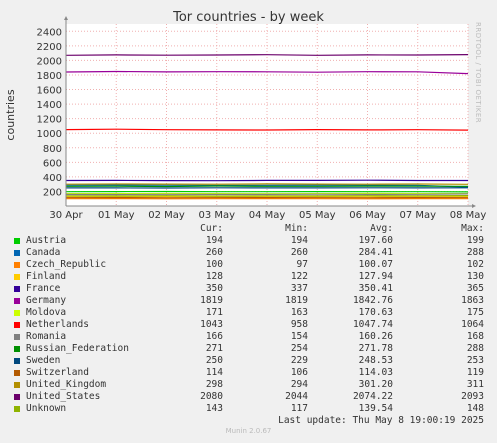 The image size is (497, 443). Describe the element at coordinates (472, 396) in the screenshot. I see `legend-max: 2093` at that location.